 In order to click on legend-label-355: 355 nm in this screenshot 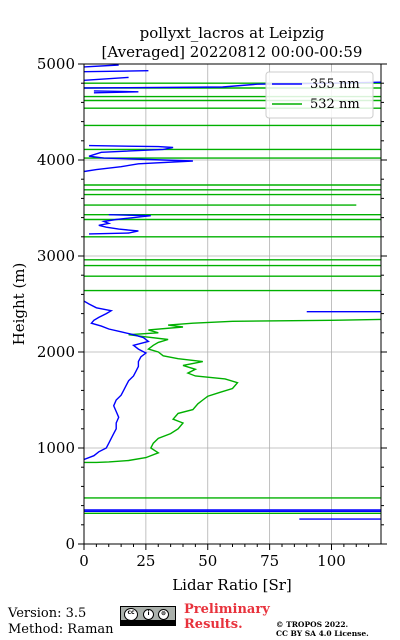, I will do `click(335, 84)`.